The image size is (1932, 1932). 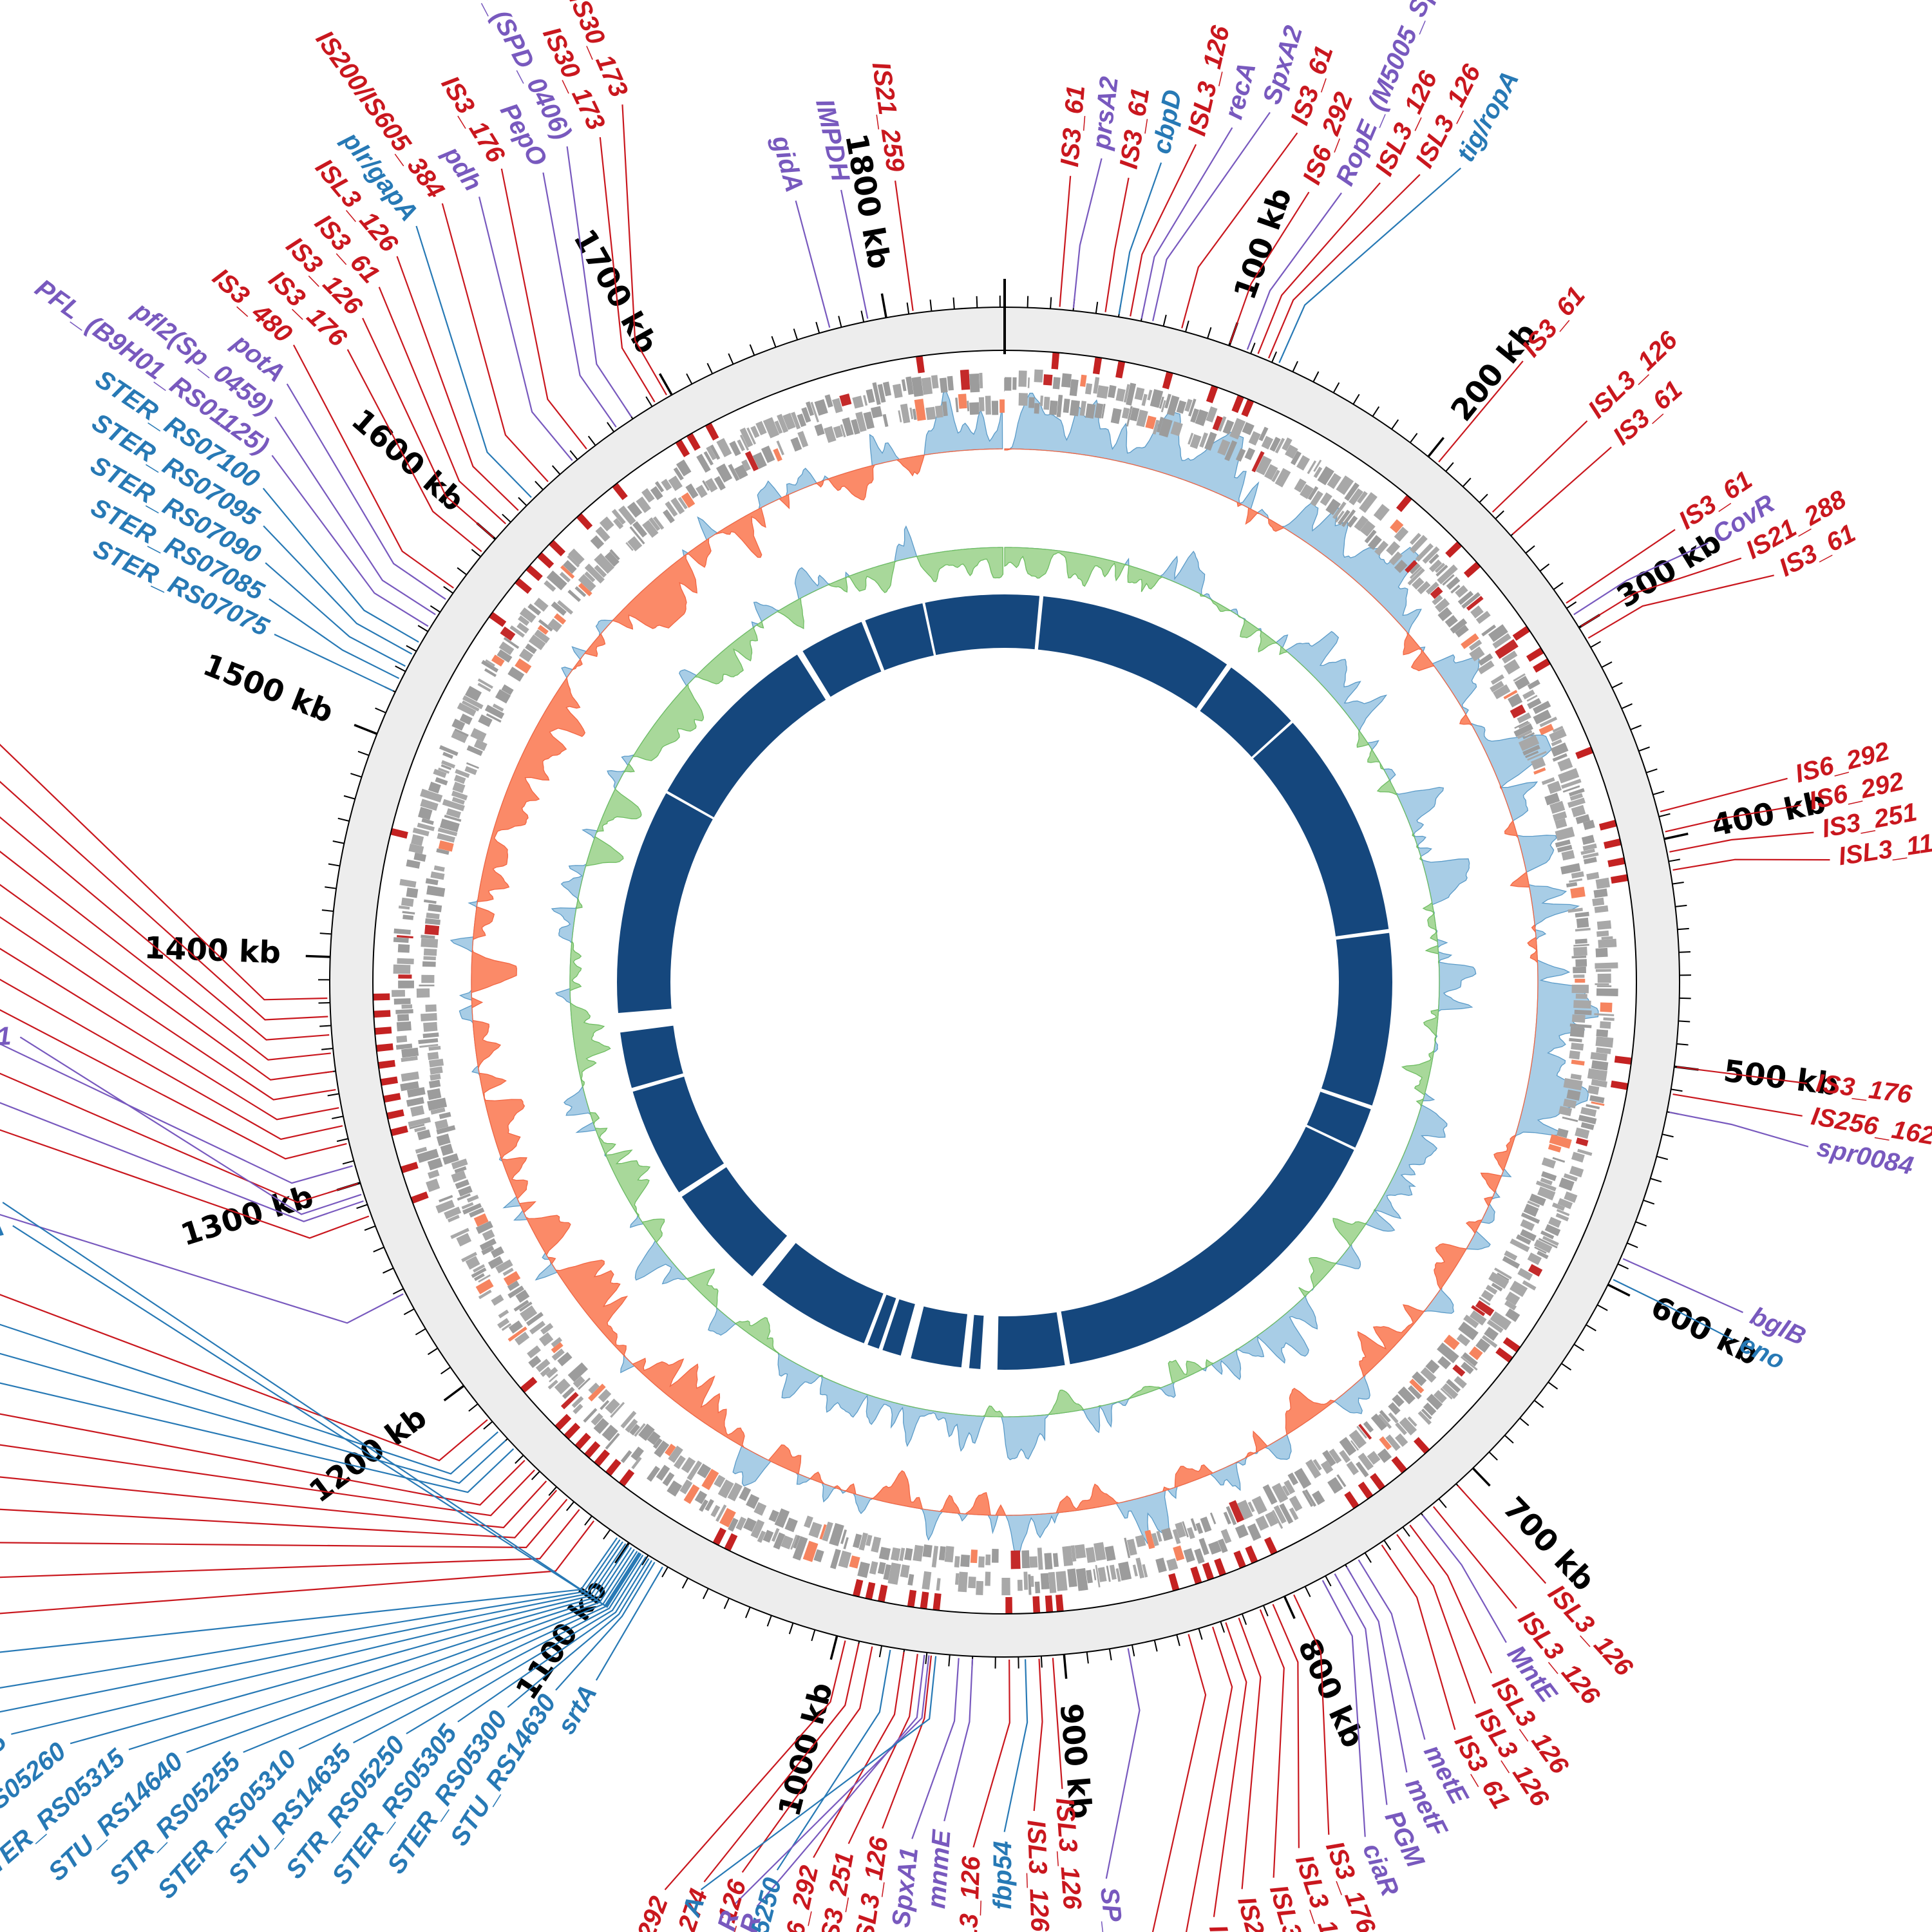 I want to click on gene-name-label: SP_0676, so click(x=1115, y=1909).